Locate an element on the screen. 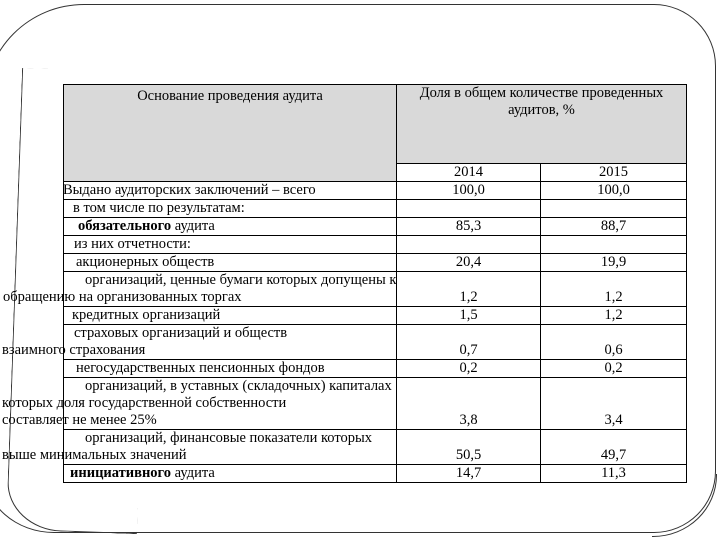 The image size is (720, 540). table-row: обязательного аудита 85,3 88,7 is located at coordinates (375, 226).